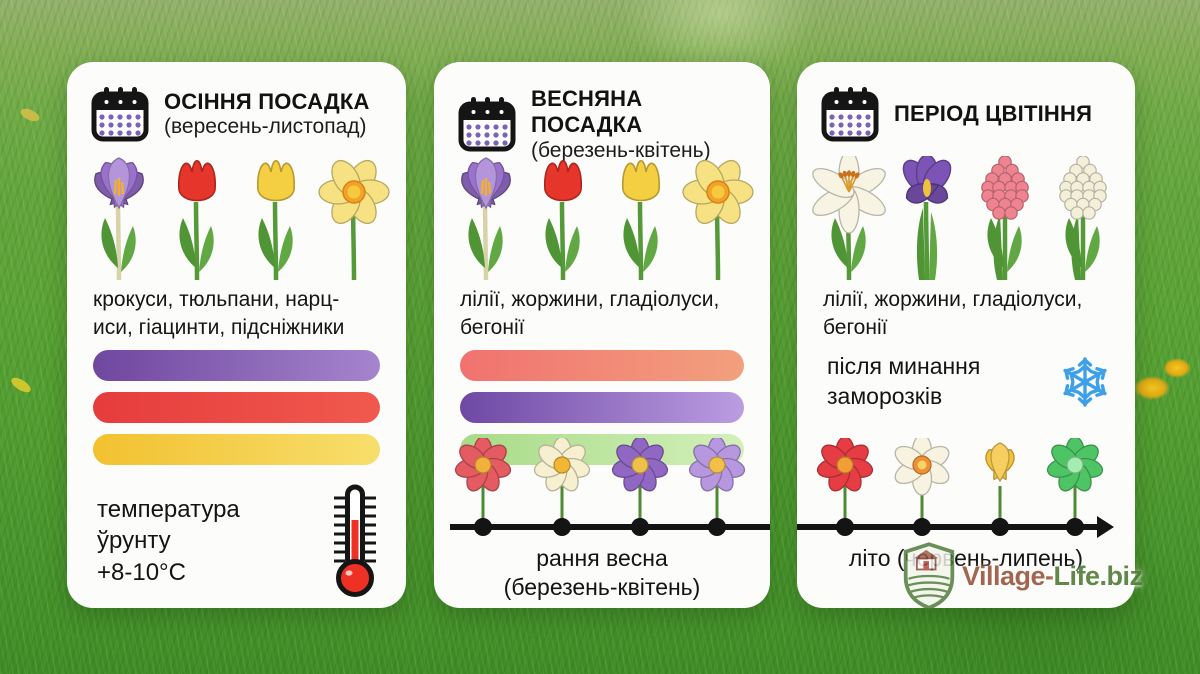 This screenshot has width=1200, height=674. Describe the element at coordinates (267, 101) in the screenshot. I see `card-title: ОСІННЯ ПОСАДКА` at that location.